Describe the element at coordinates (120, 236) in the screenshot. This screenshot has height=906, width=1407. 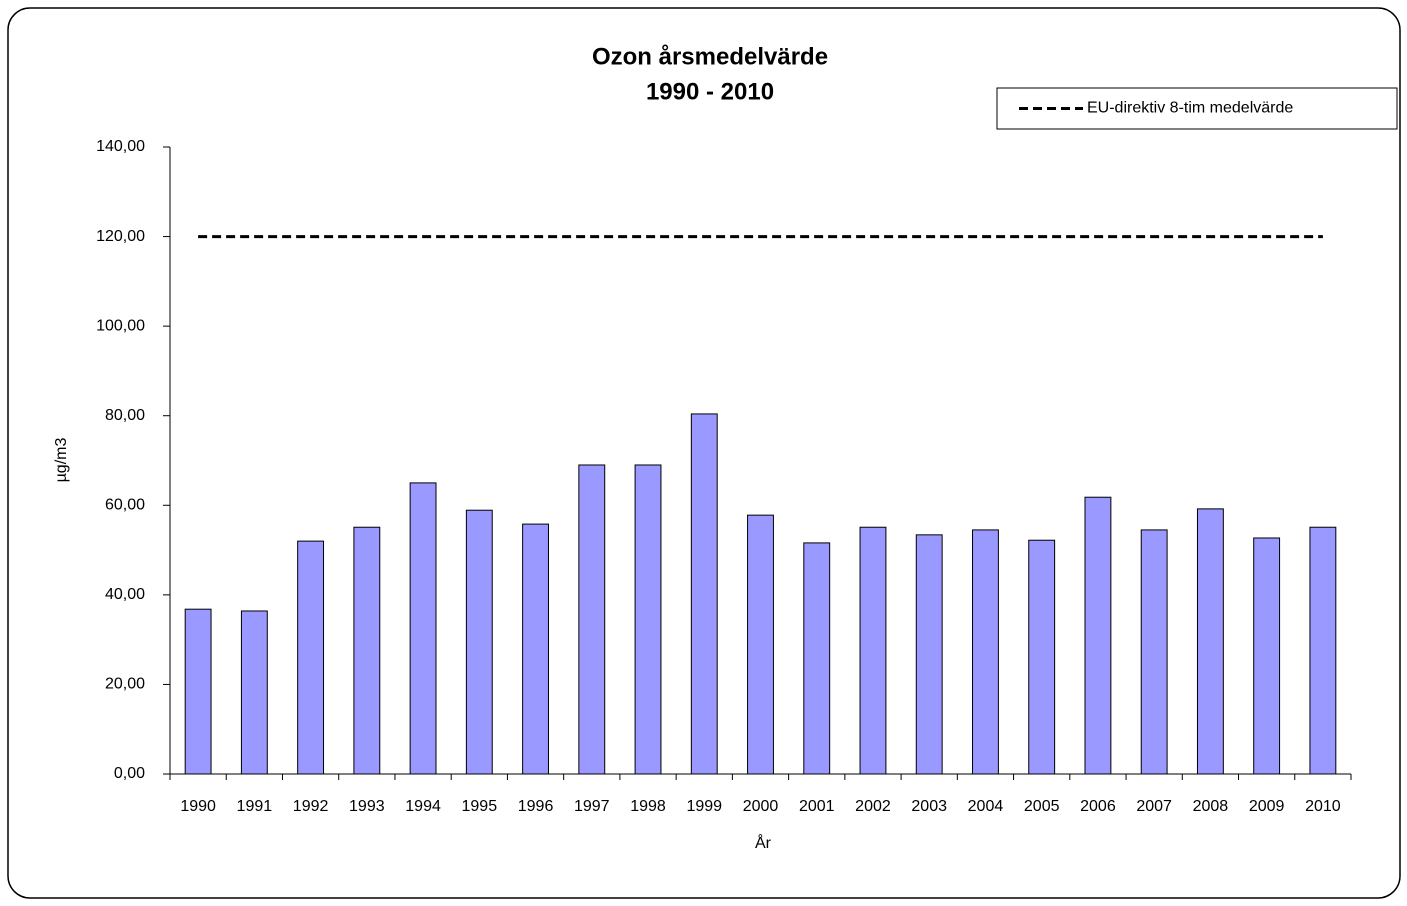
I see `y-tick-label: 120,00` at that location.